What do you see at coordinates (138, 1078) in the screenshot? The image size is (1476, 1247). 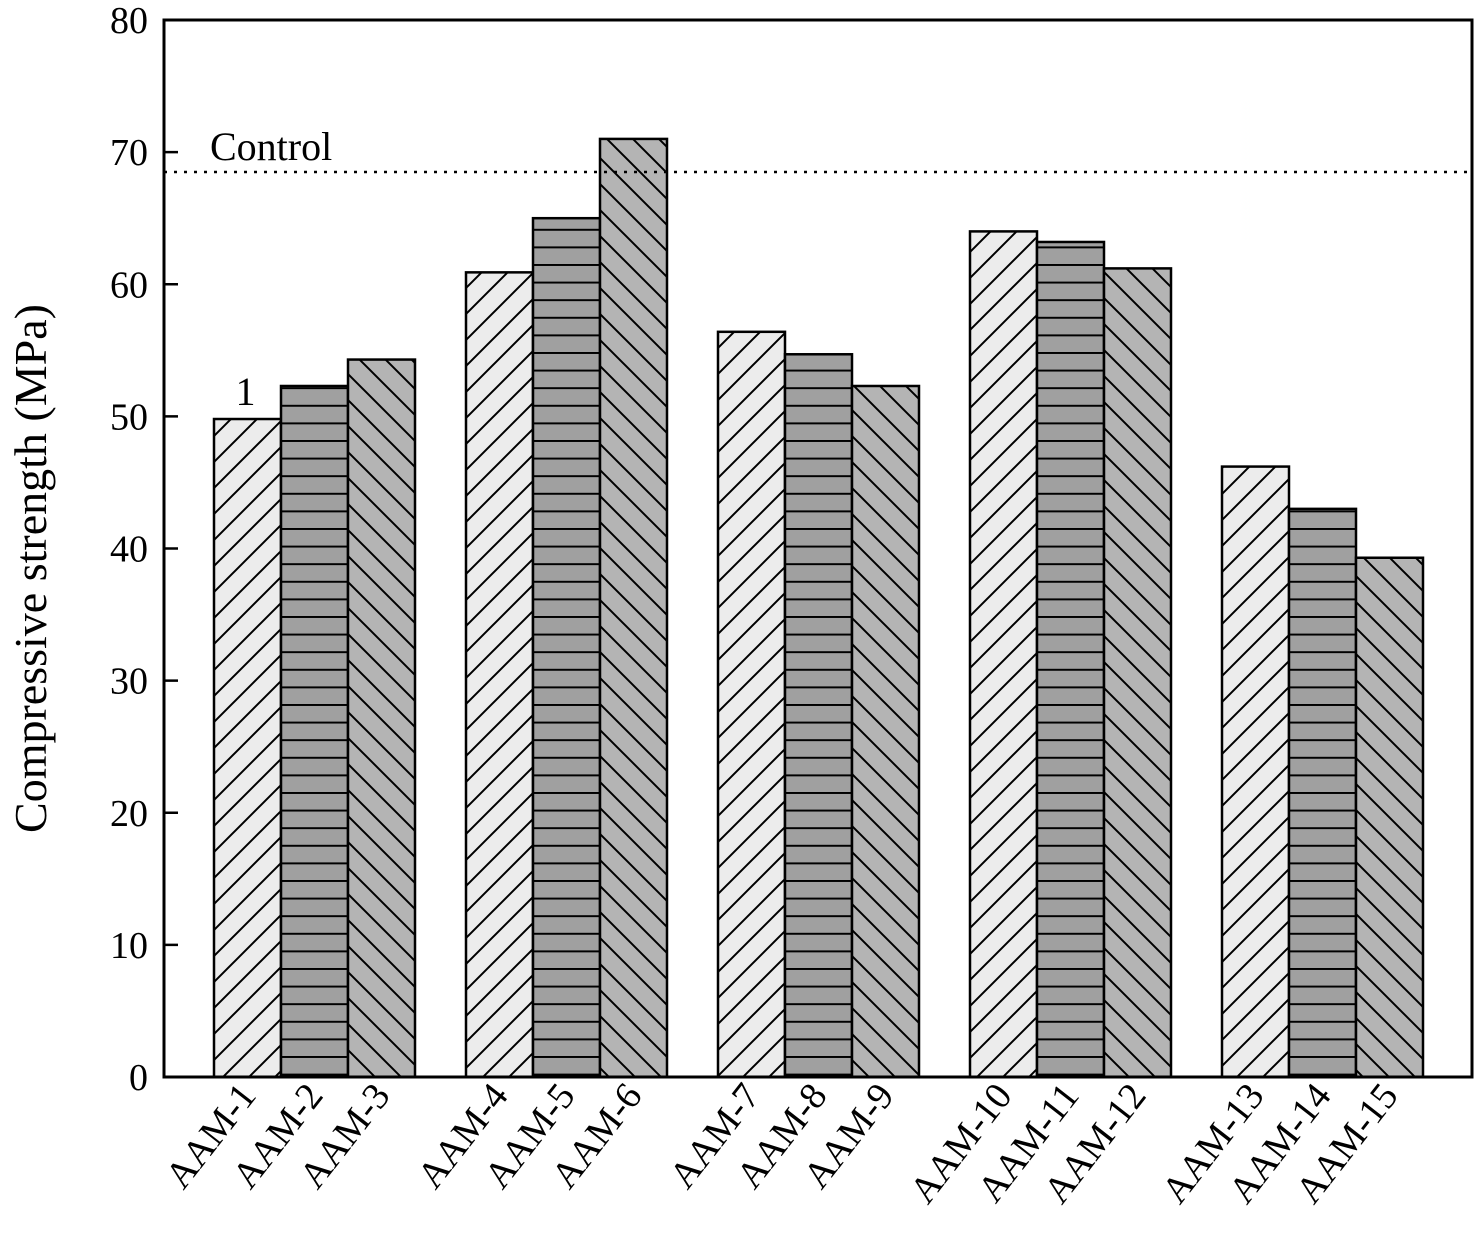 I see `y-tick-label: 0` at bounding box center [138, 1078].